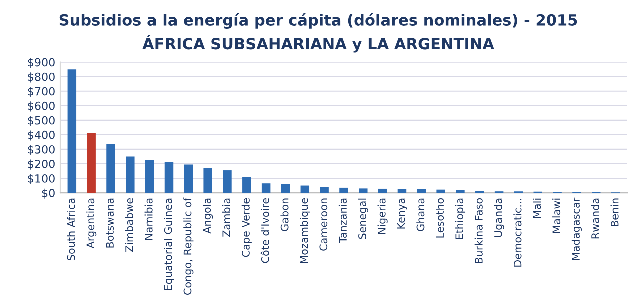  Describe the element at coordinates (595, 218) in the screenshot. I see `x-tick-label: Rwanda` at that location.